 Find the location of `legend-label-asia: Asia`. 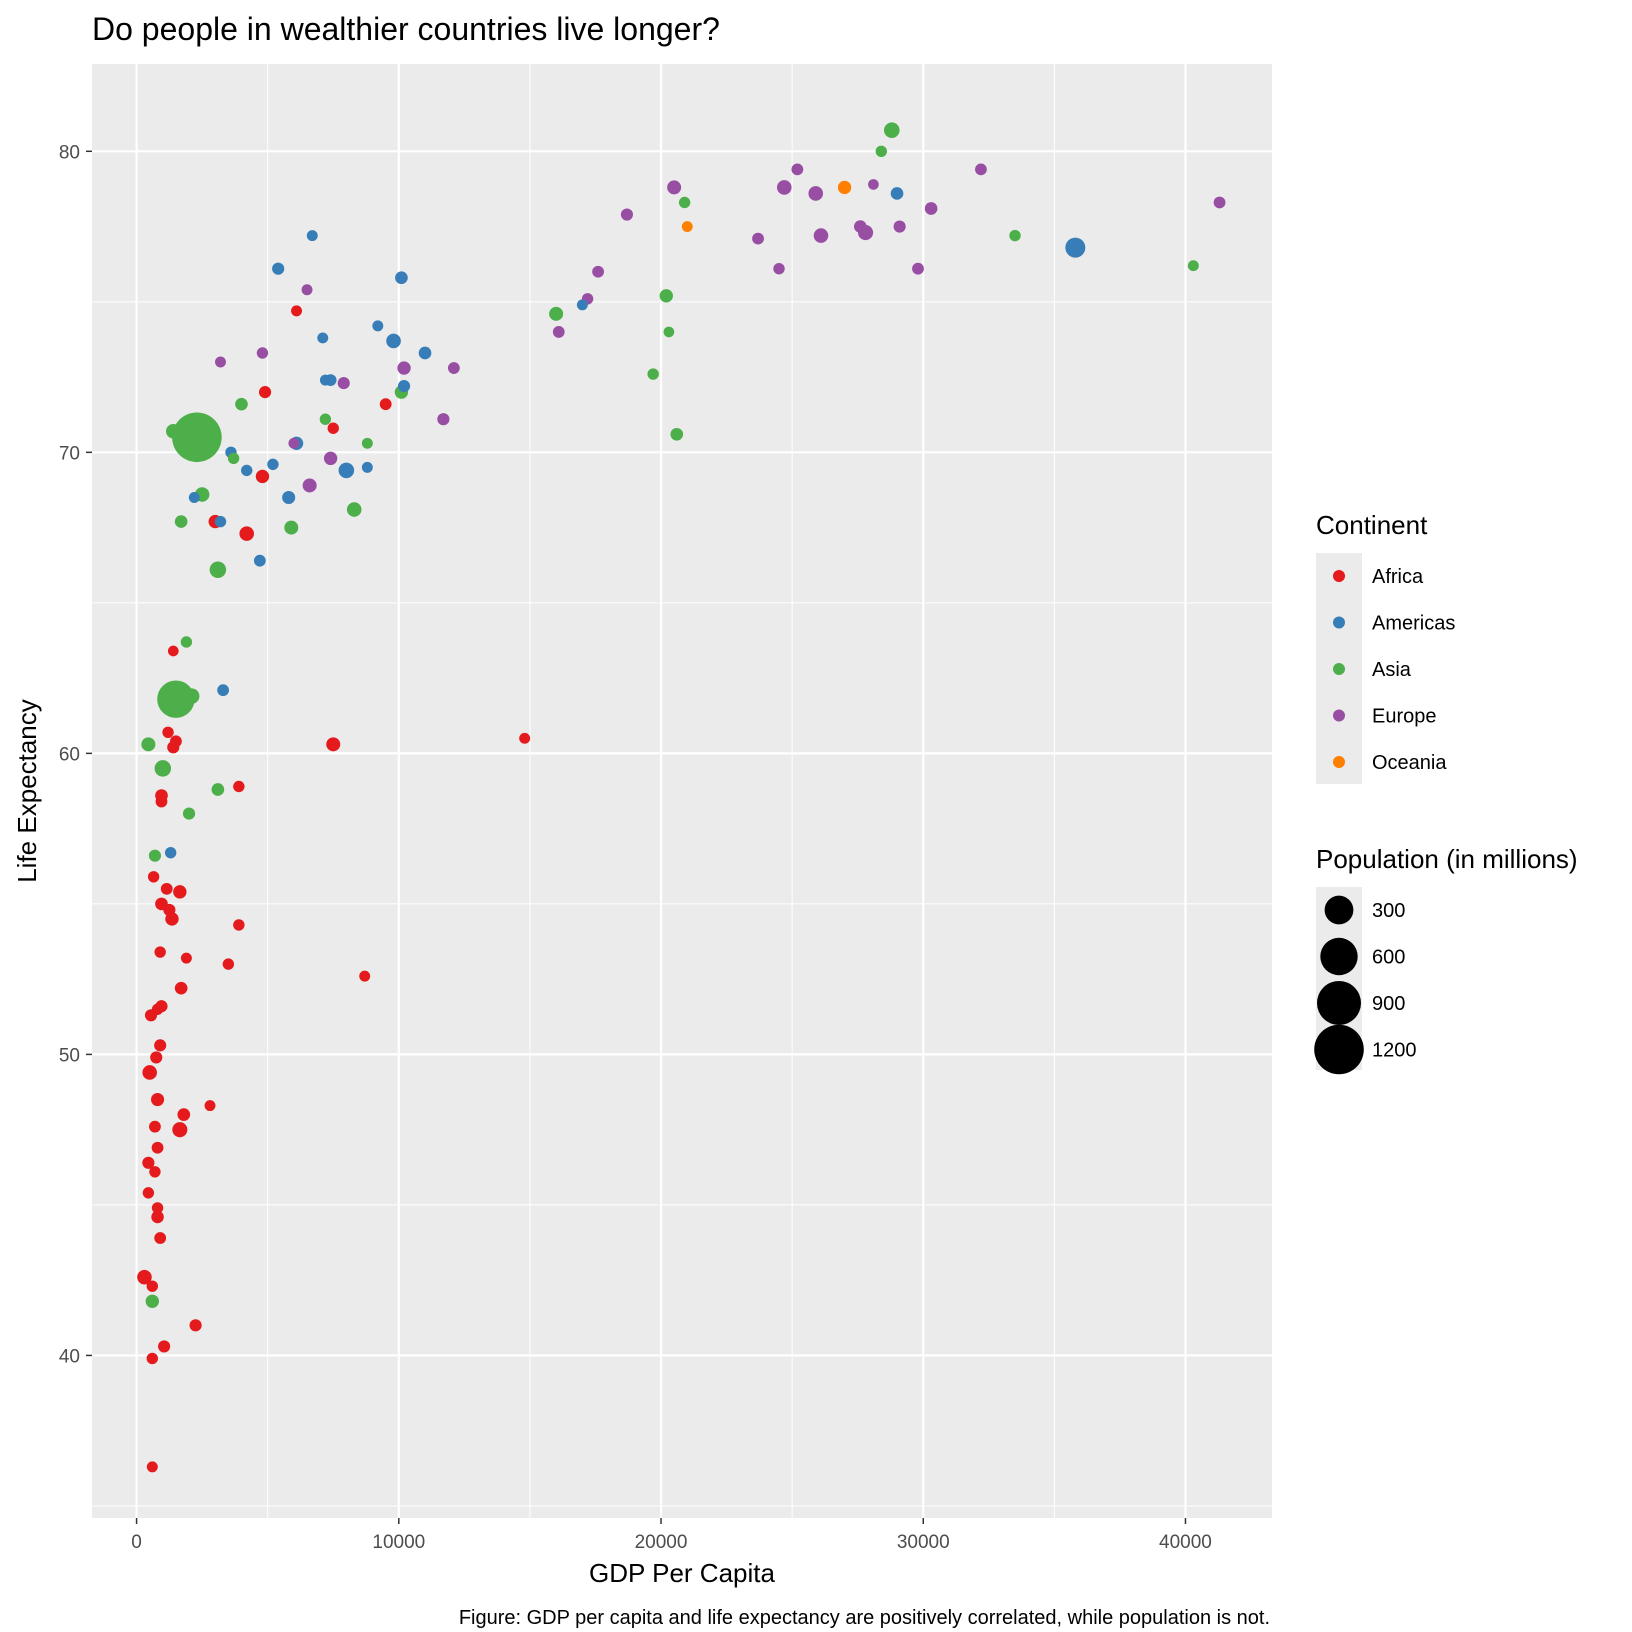

legend-label-asia: Asia is located at coordinates (1392, 670).